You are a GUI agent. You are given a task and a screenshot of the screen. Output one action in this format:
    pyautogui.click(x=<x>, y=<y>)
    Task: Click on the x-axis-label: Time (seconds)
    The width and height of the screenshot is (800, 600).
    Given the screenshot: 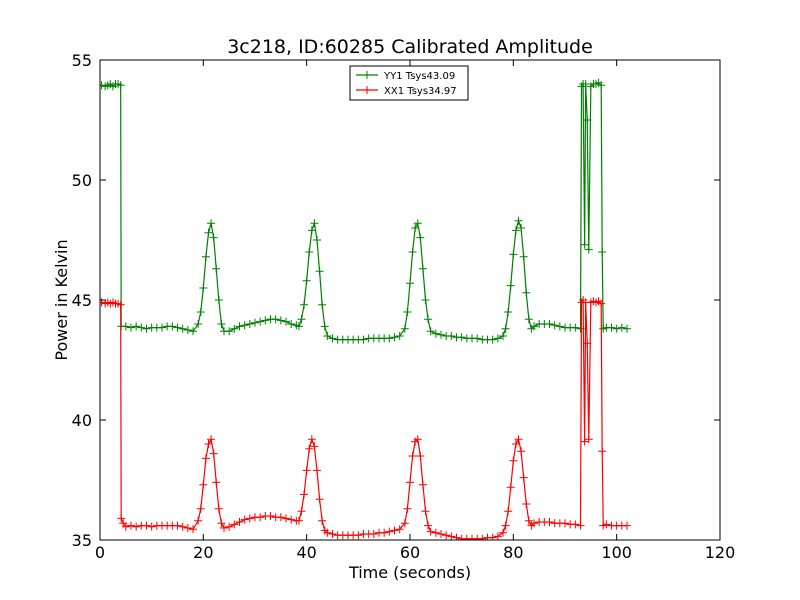 What is the action you would take?
    pyautogui.click(x=409, y=572)
    